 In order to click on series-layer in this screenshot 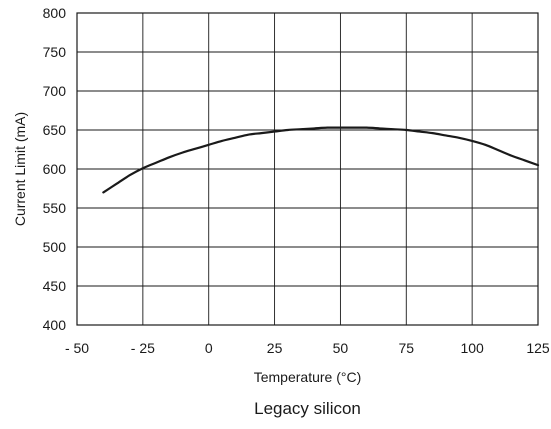, I will do `click(321, 160)`.